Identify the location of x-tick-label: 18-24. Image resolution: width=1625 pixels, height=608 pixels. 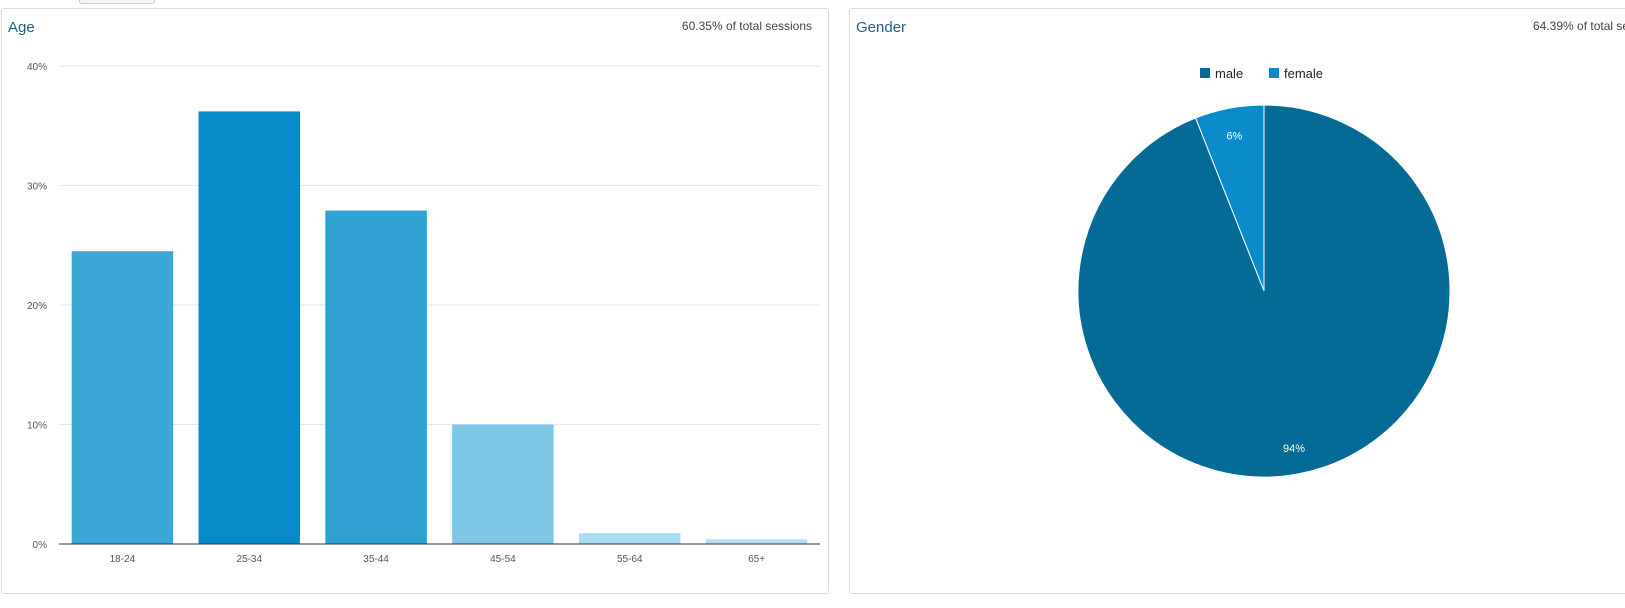
(123, 559).